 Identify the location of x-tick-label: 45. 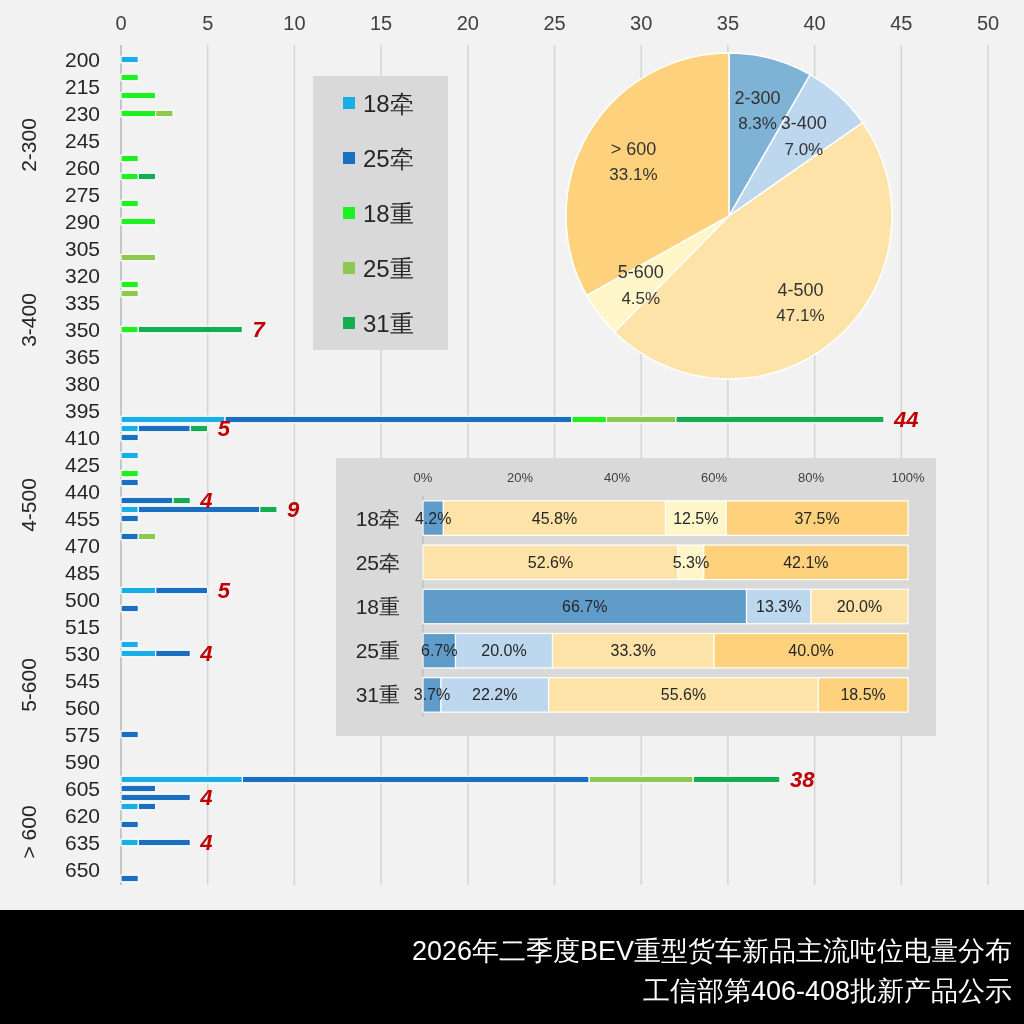
(901, 23).